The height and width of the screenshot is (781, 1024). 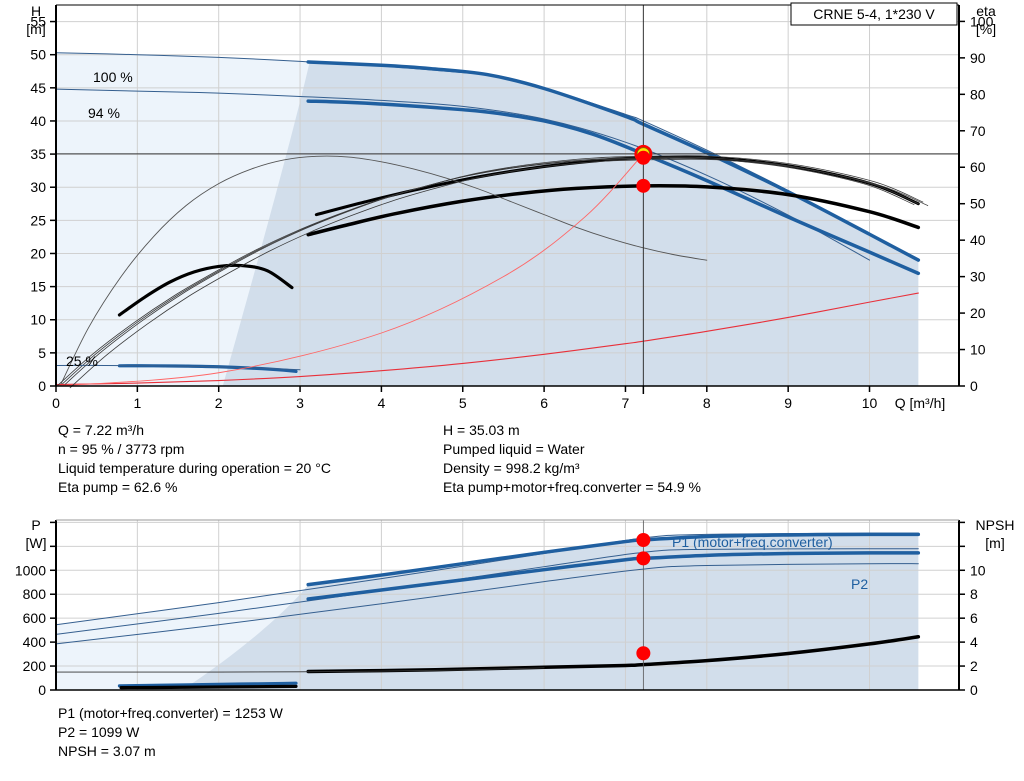 What do you see at coordinates (36, 11) in the screenshot?
I see `y-left-axis-title: H` at bounding box center [36, 11].